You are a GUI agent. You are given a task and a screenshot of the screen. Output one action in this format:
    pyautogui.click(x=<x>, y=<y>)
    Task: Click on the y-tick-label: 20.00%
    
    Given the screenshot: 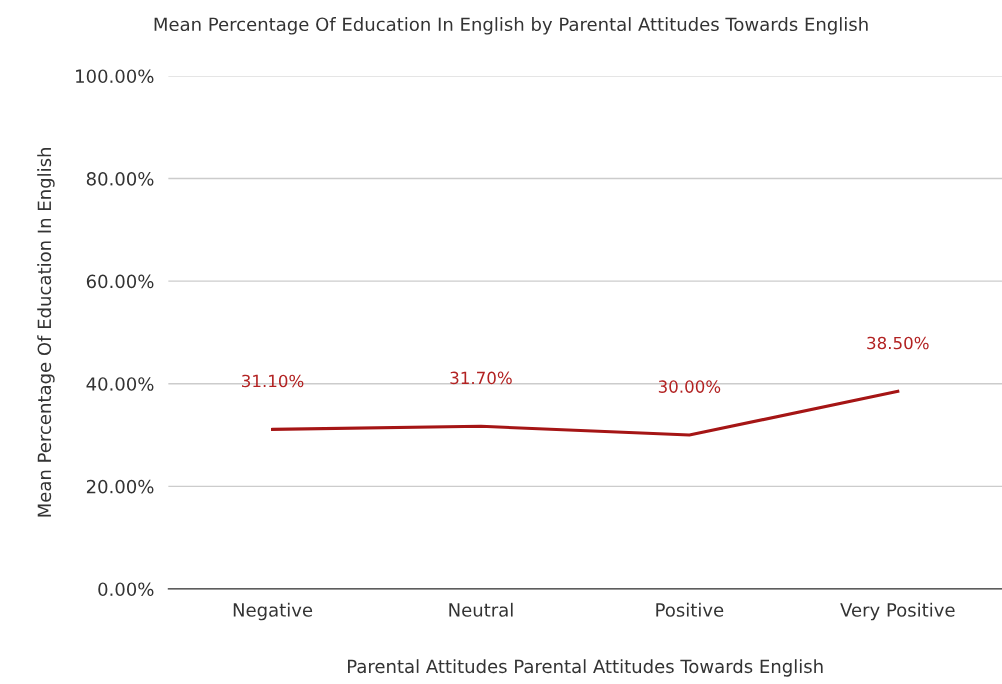 What is the action you would take?
    pyautogui.click(x=120, y=486)
    